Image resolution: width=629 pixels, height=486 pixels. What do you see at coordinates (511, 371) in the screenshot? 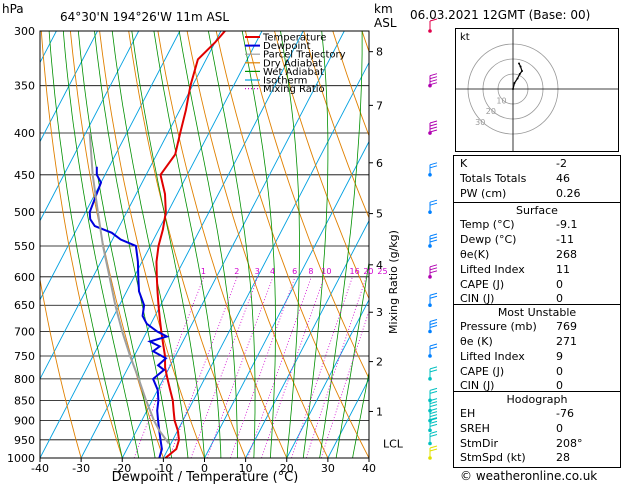
I see `mu-row-cape: CAPE (J) 0` at bounding box center [511, 371].